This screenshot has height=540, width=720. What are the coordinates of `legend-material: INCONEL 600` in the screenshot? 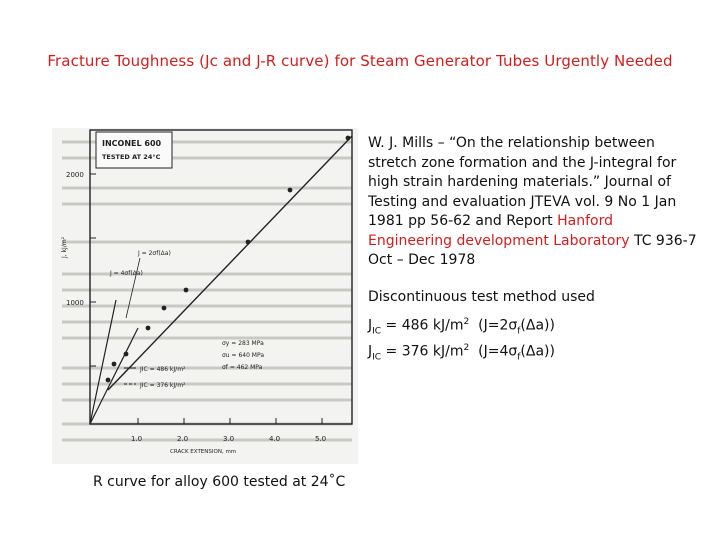 It's located at (132, 143).